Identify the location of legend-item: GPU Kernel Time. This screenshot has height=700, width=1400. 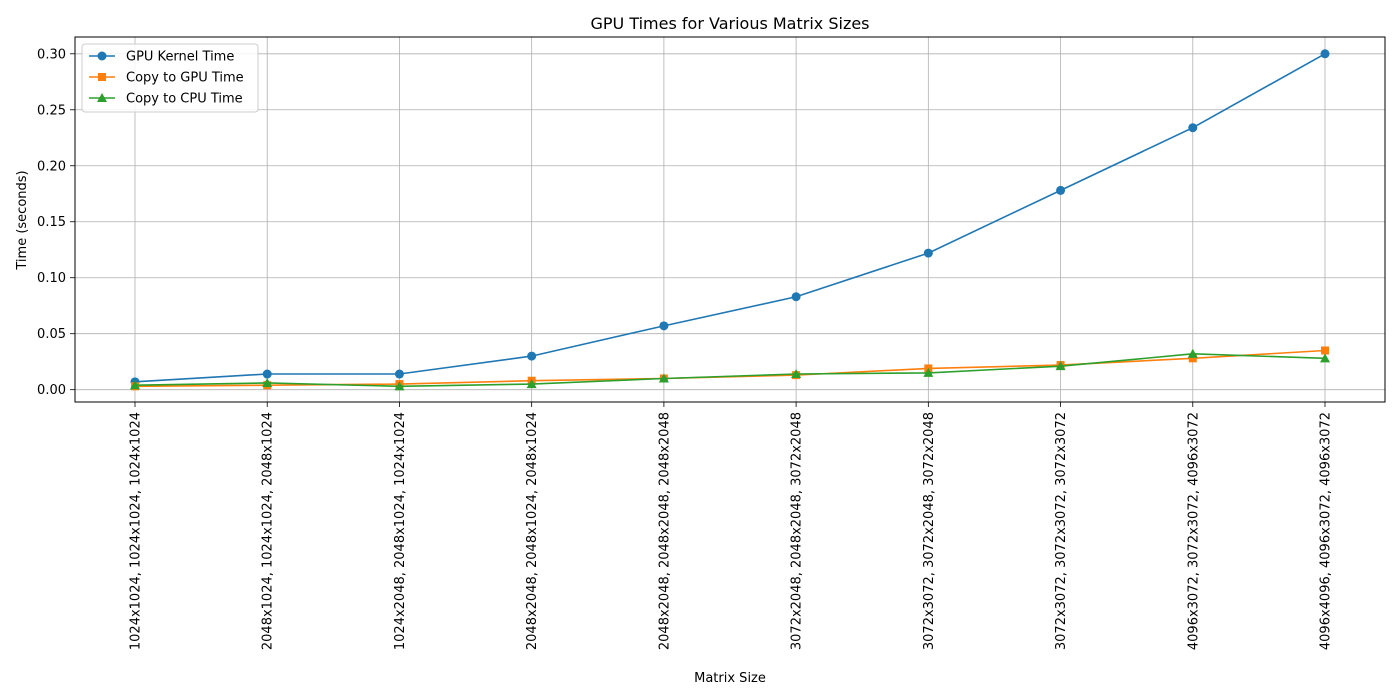
(161, 57).